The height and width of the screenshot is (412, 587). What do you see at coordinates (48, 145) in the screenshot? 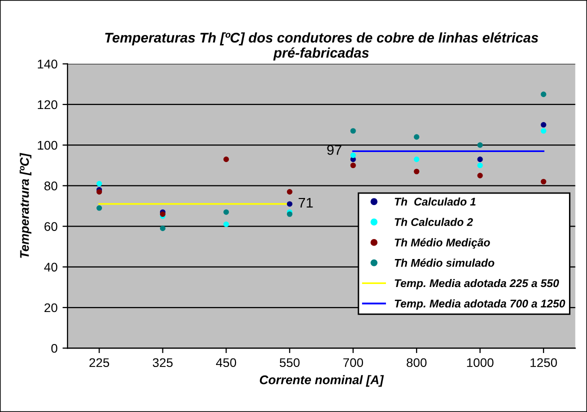
I see `y-tick-label: 100` at bounding box center [48, 145].